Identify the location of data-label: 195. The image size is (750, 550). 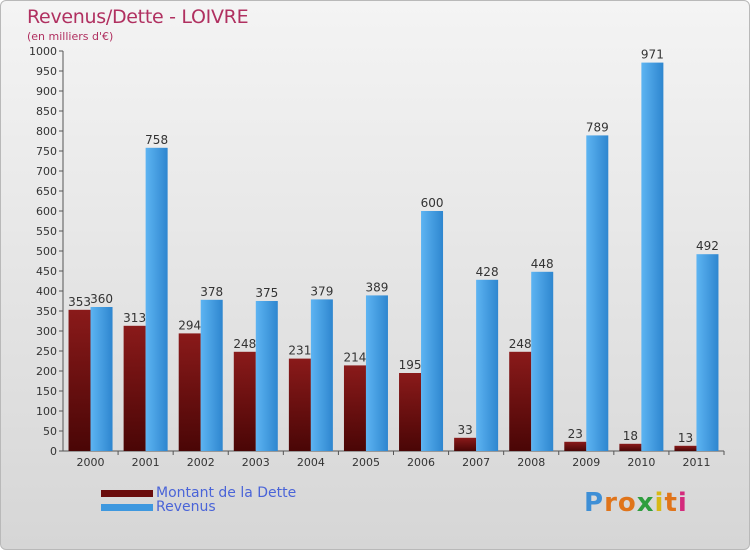
(410, 365).